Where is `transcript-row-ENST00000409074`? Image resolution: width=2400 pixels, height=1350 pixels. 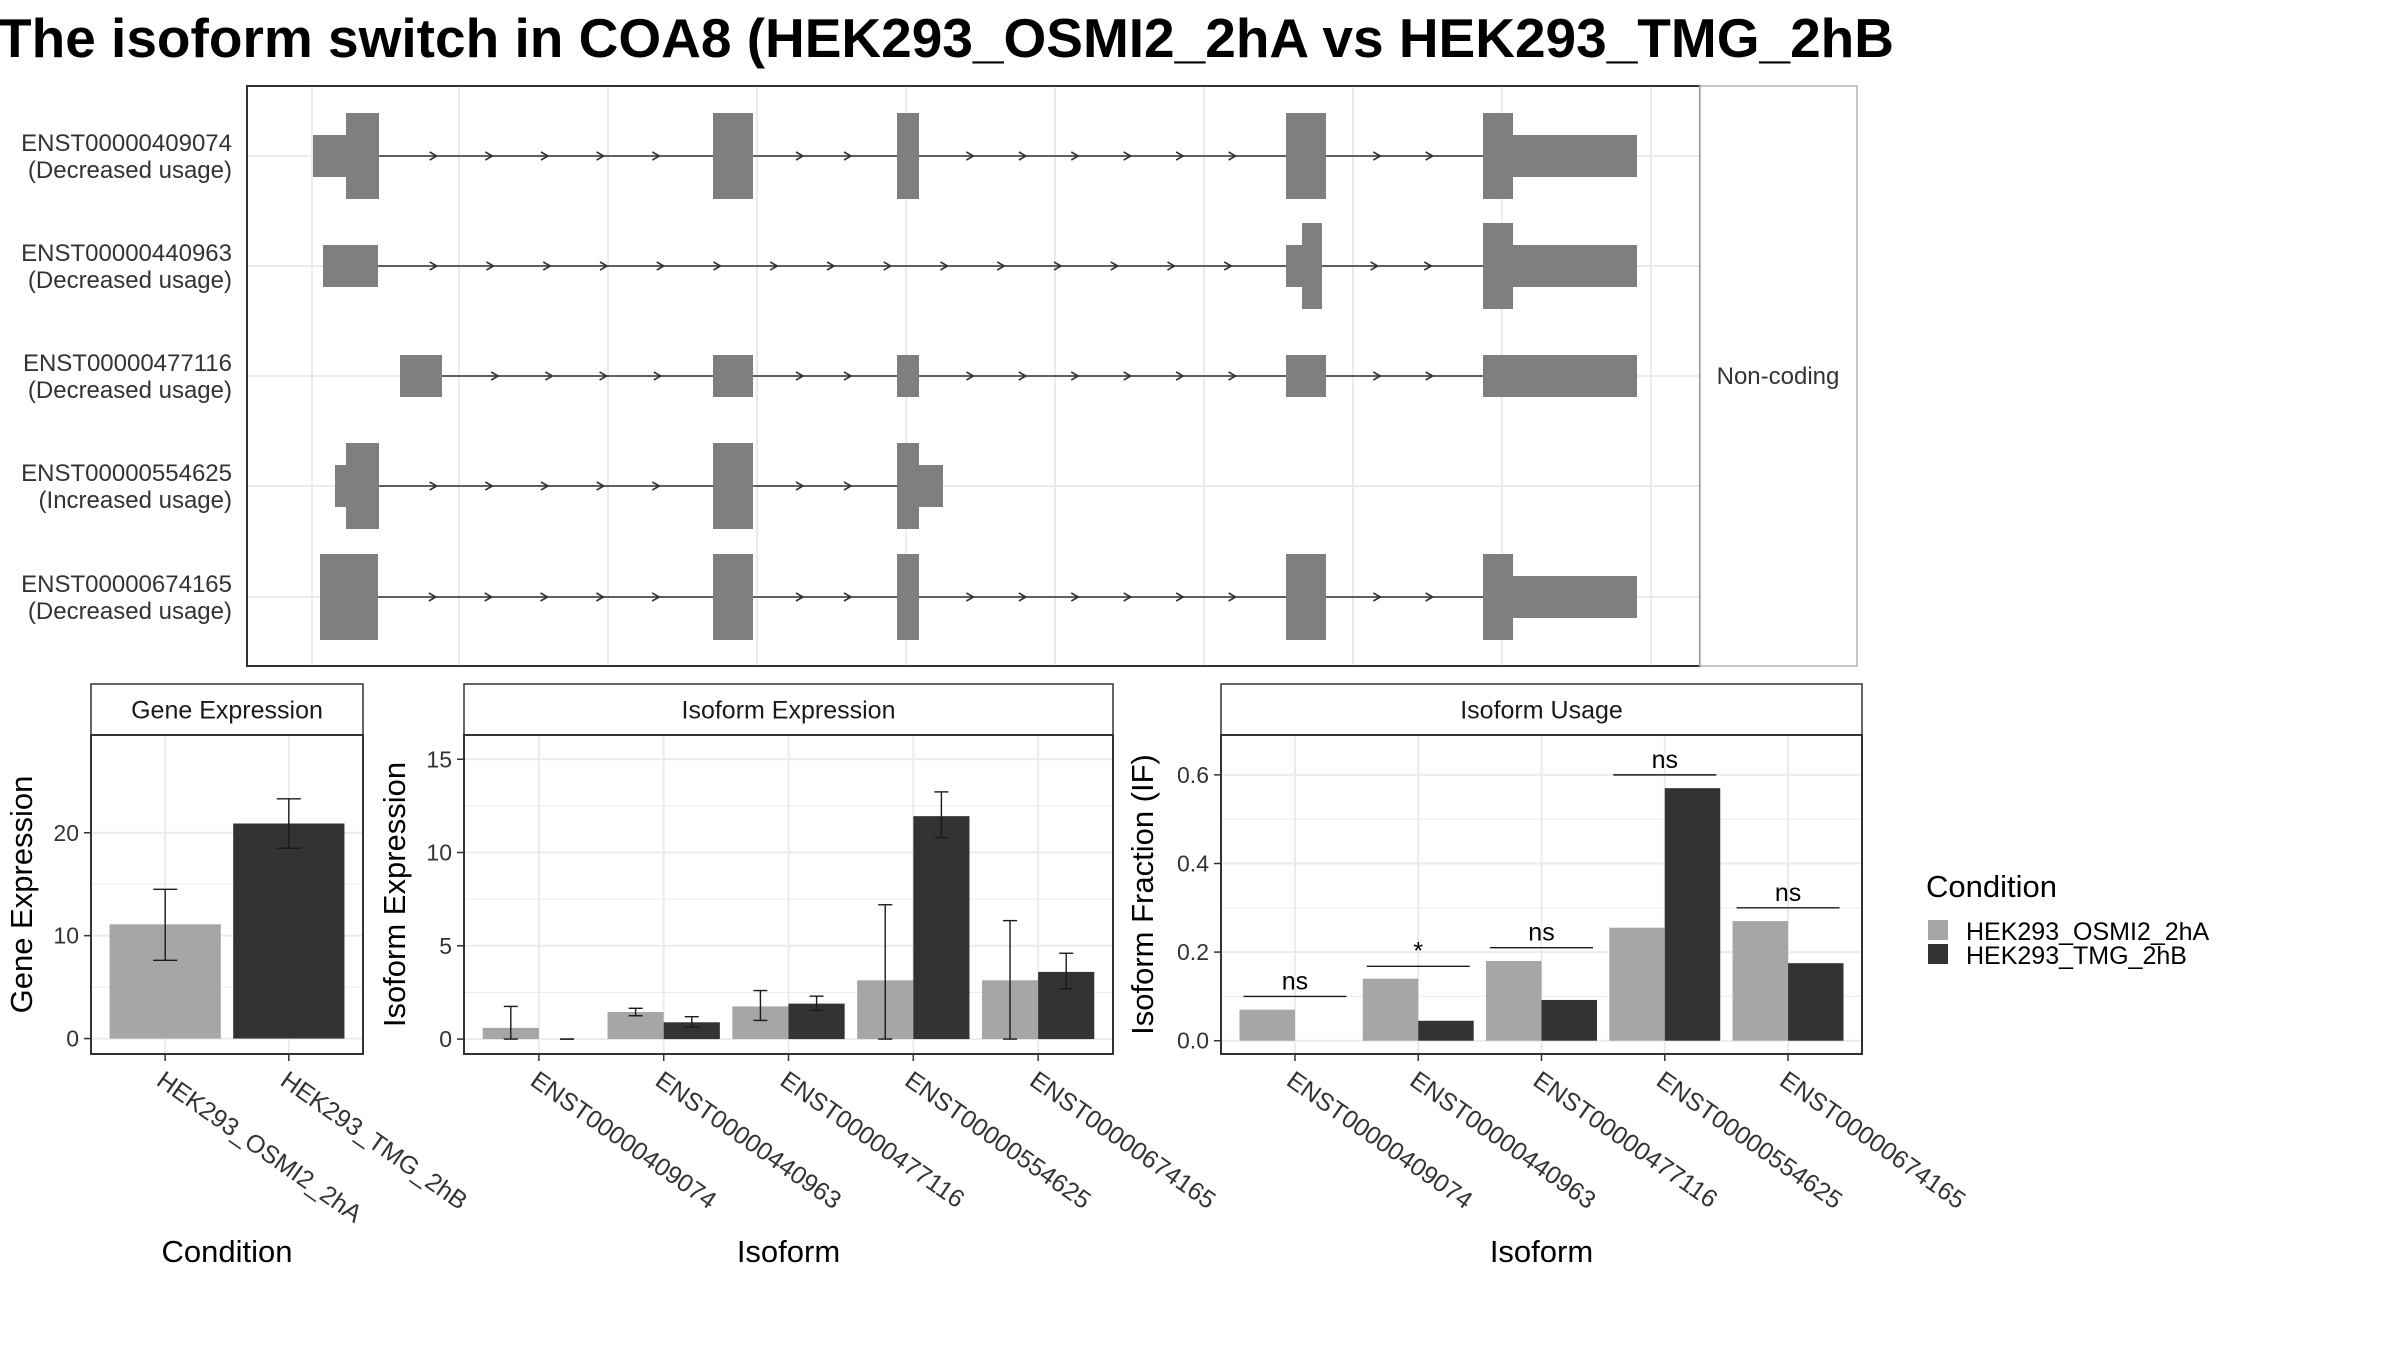 transcript-row-ENST00000409074 is located at coordinates (975, 156).